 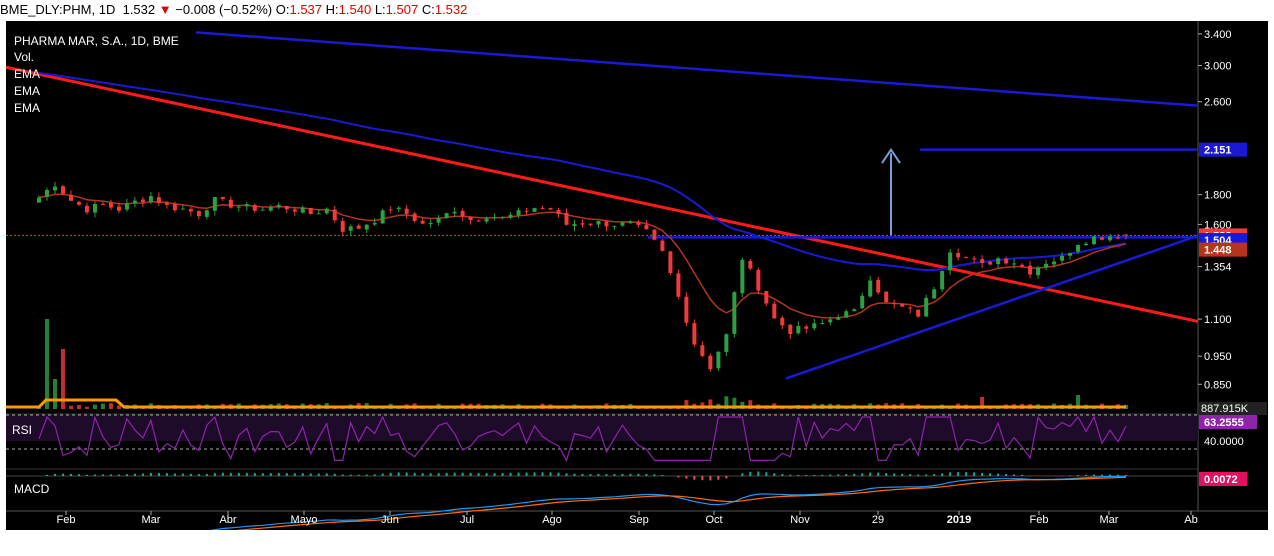 I want to click on rsi-value: 63.2555, so click(x=1224, y=423).